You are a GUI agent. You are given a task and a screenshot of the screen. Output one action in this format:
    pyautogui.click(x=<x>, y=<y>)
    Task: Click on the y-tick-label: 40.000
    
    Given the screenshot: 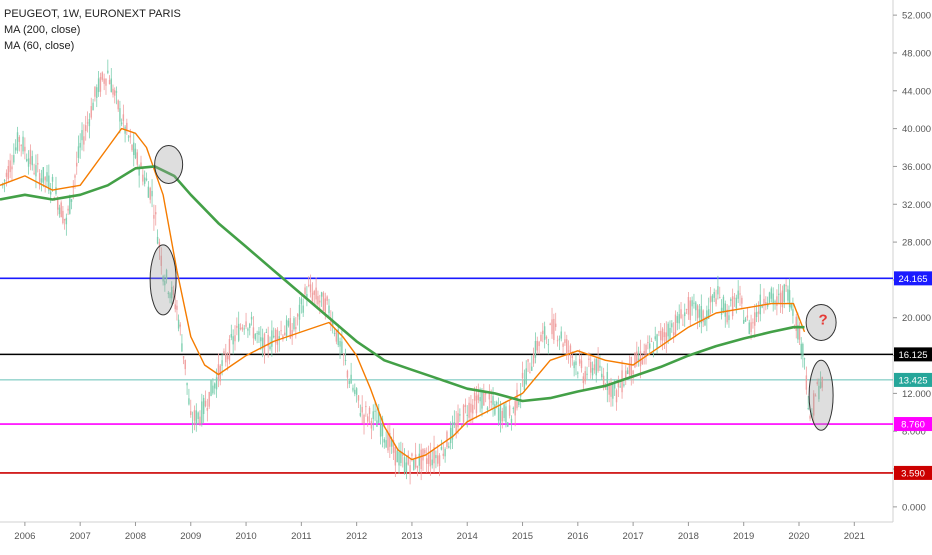 What is the action you would take?
    pyautogui.click(x=916, y=129)
    